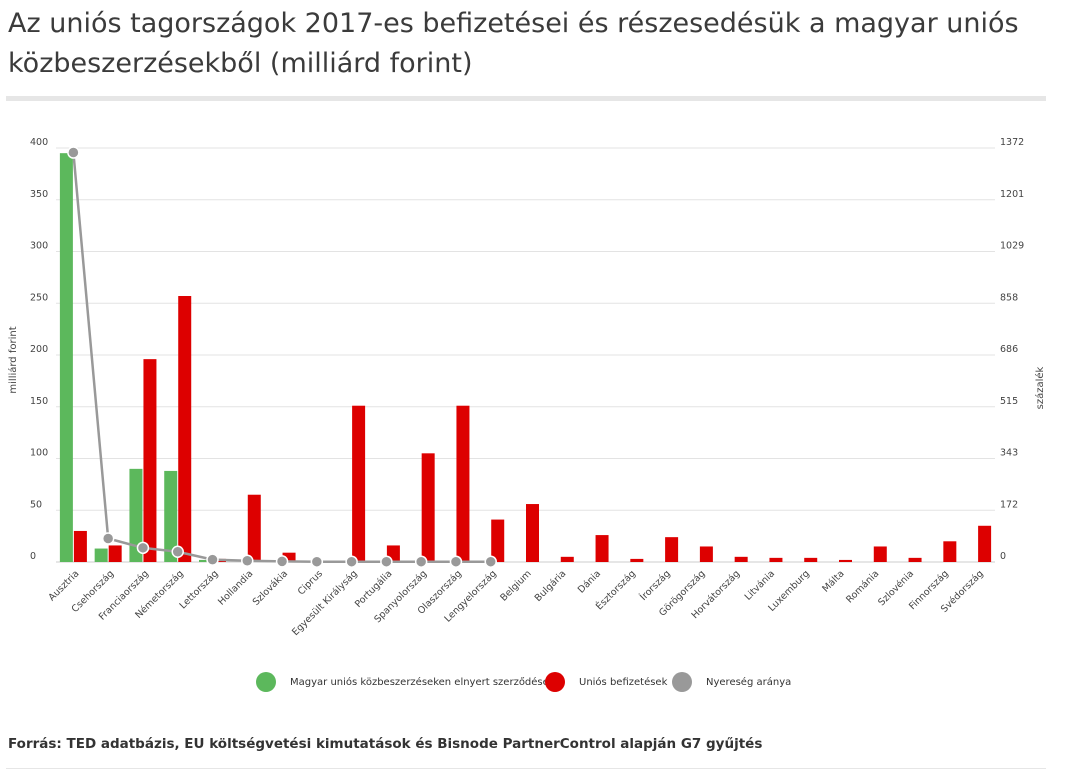  What do you see at coordinates (1009, 401) in the screenshot?
I see `y2-tick-label: 515` at bounding box center [1009, 401].